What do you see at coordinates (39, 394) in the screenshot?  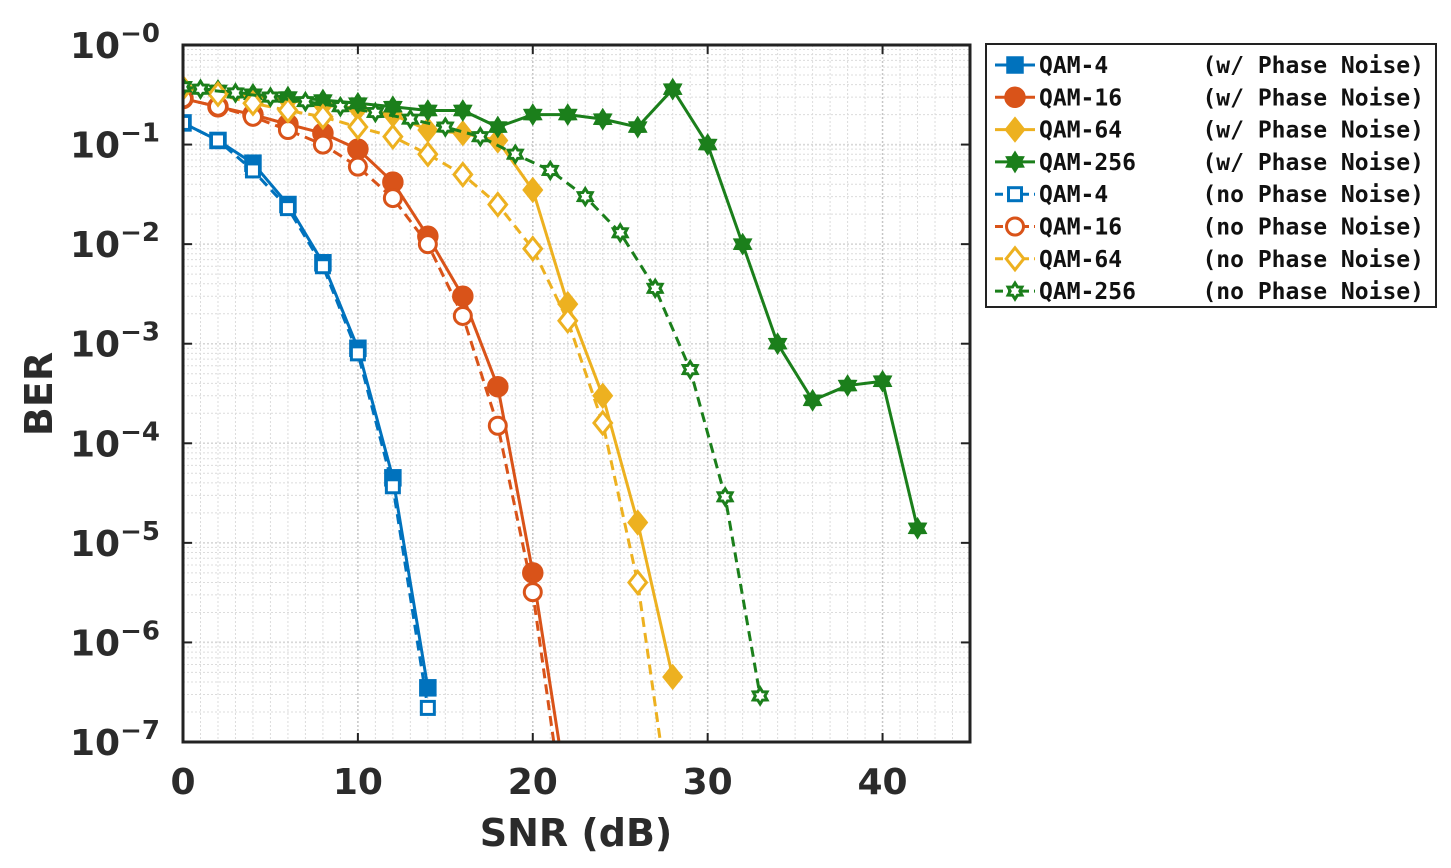 I see `y-axis-label: BER` at bounding box center [39, 394].